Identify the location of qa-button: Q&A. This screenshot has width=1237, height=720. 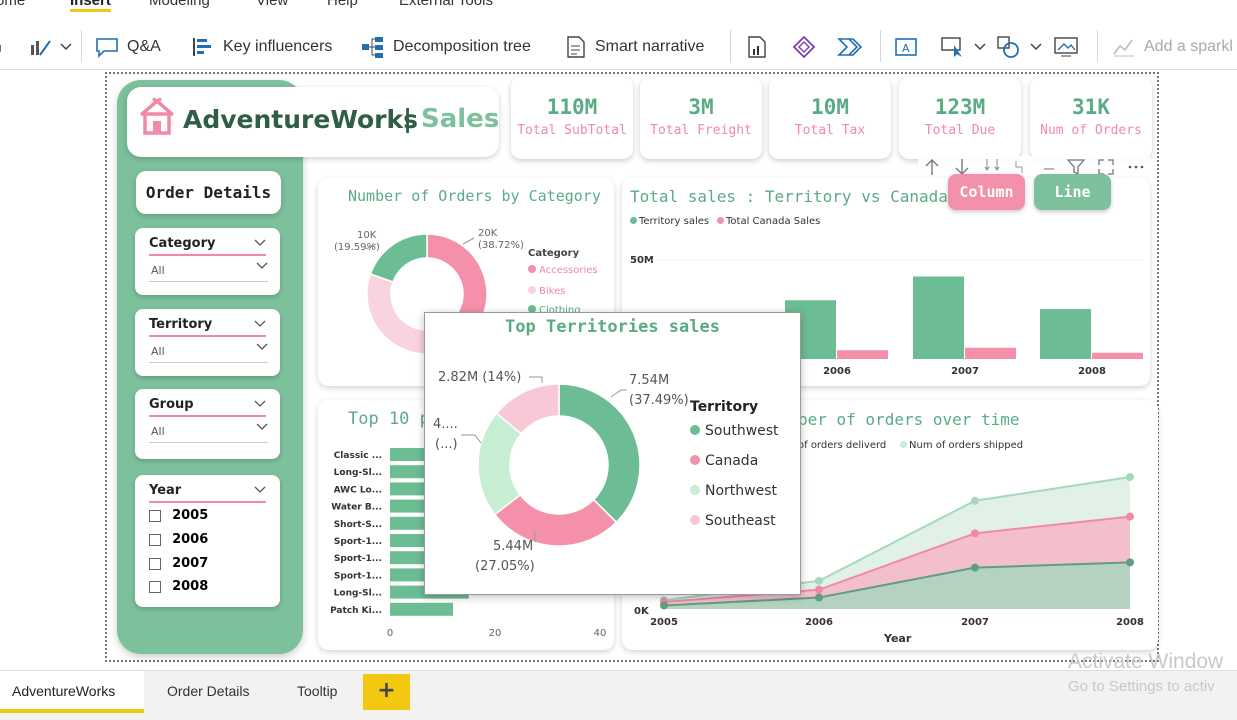
(128, 47).